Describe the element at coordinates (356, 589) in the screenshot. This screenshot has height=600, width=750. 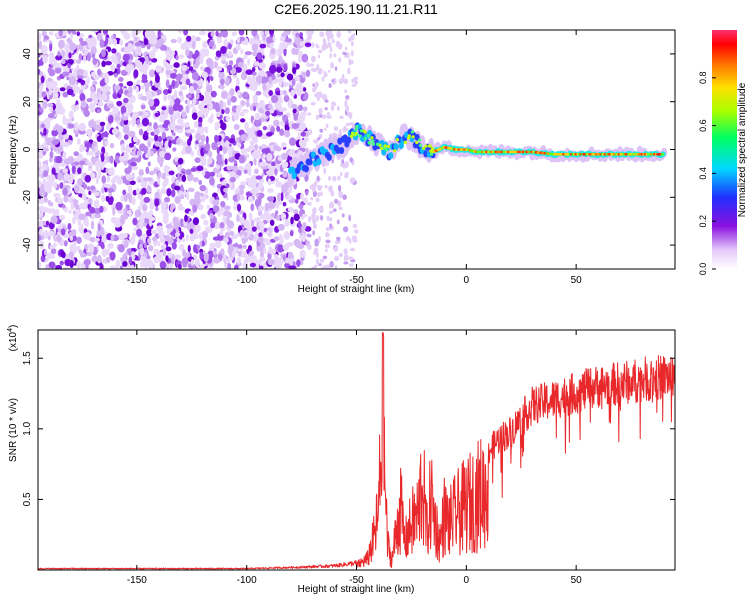
I see `snr-x-axis-label: Height of straight line (km)` at that location.